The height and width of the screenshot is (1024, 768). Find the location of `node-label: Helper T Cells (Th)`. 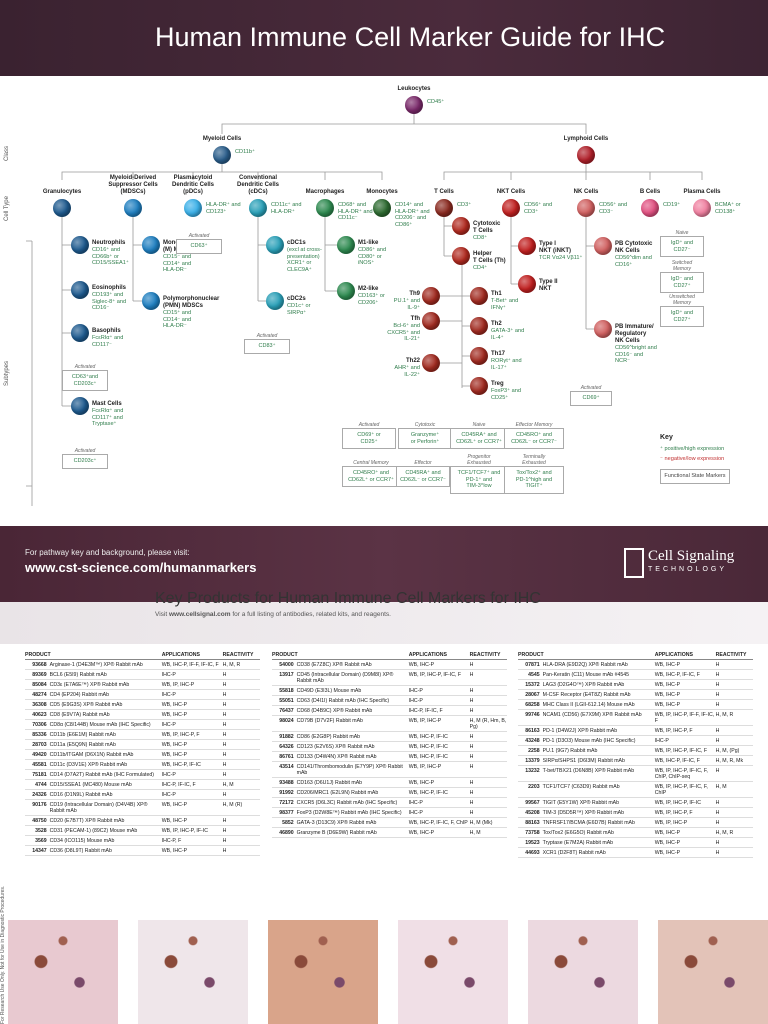

node-label: Helper T Cells (Th) is located at coordinates (489, 257).